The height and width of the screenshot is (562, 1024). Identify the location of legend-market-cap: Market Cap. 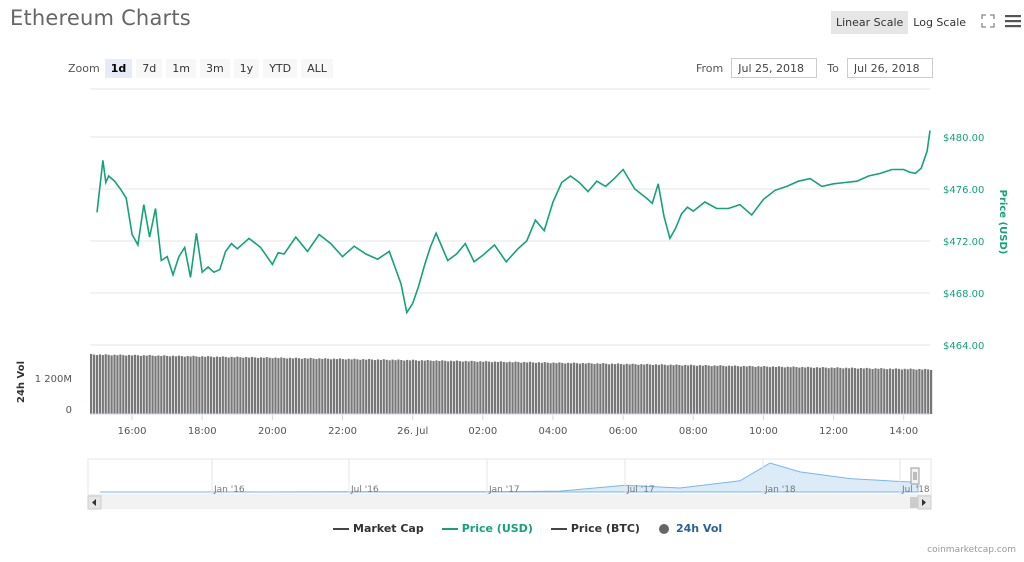
(378, 528).